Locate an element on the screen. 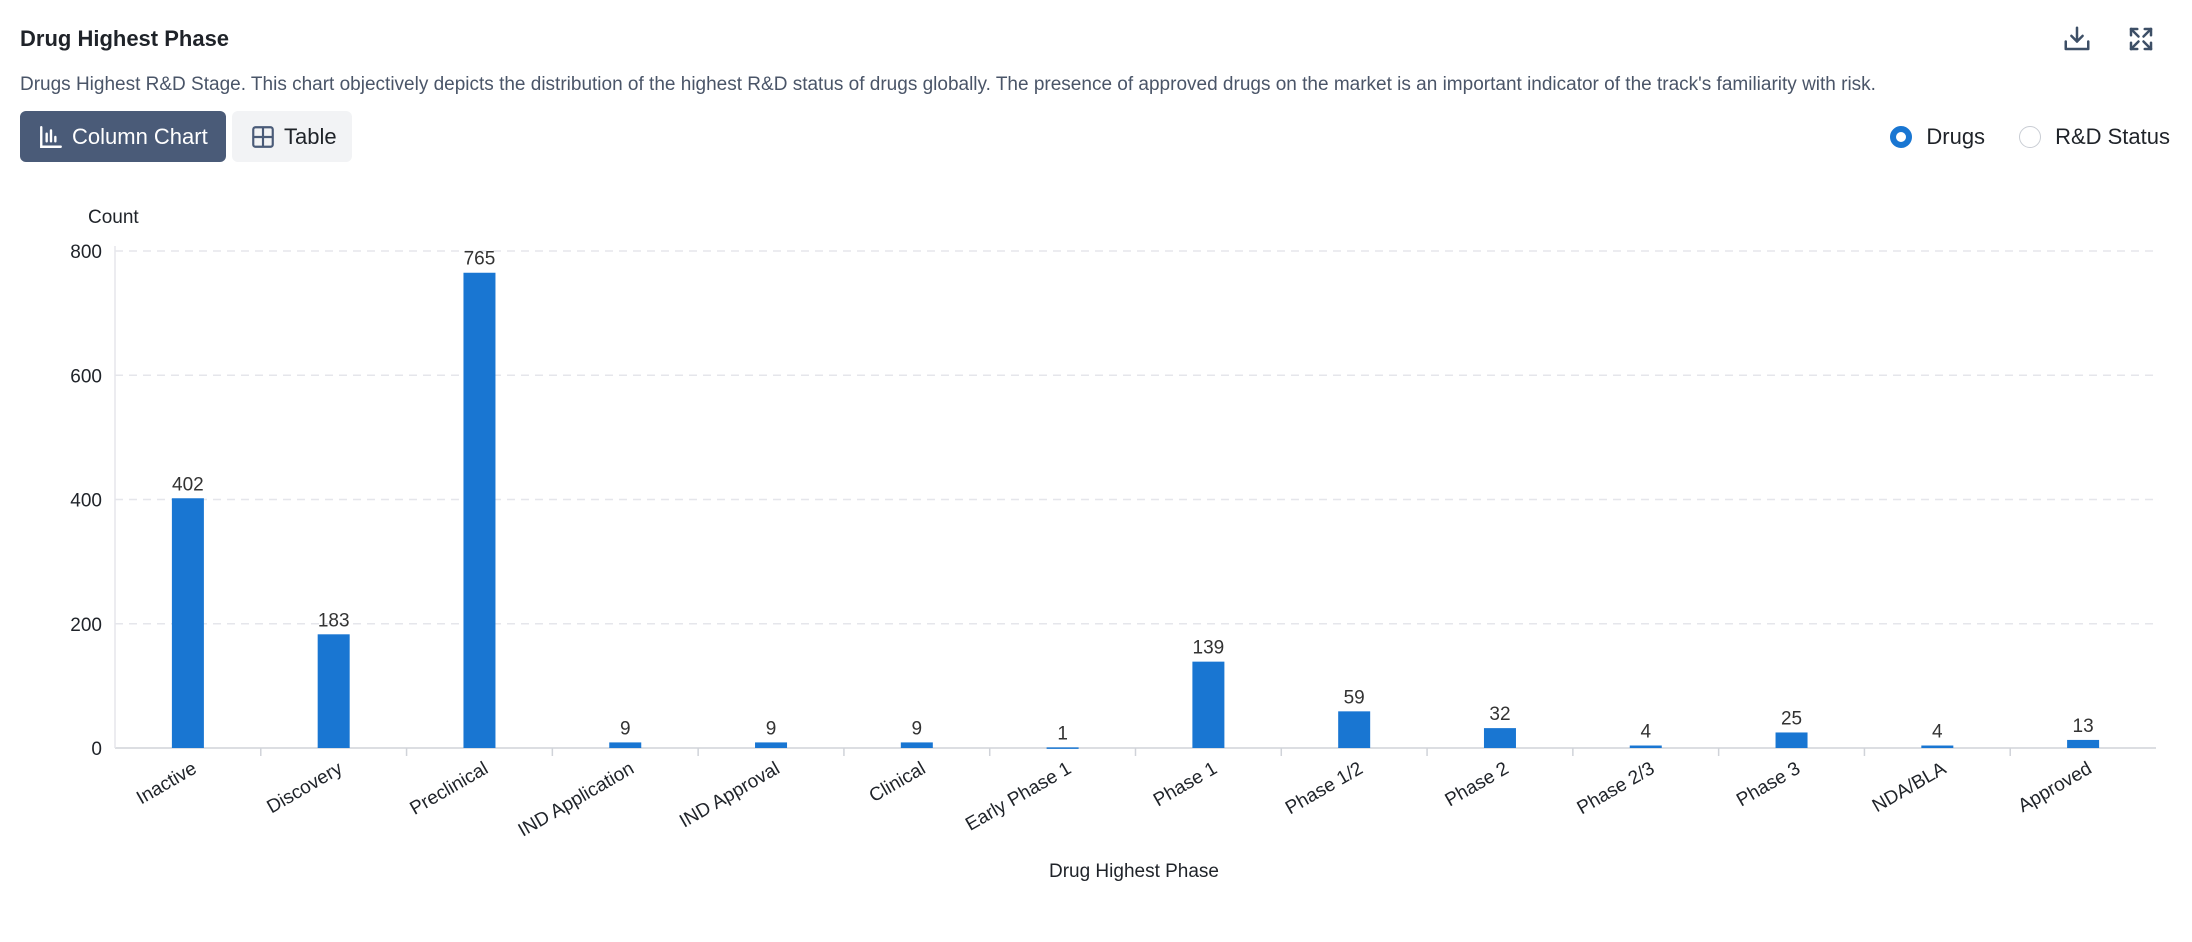  x-tick-label: Discovery is located at coordinates (304, 788).